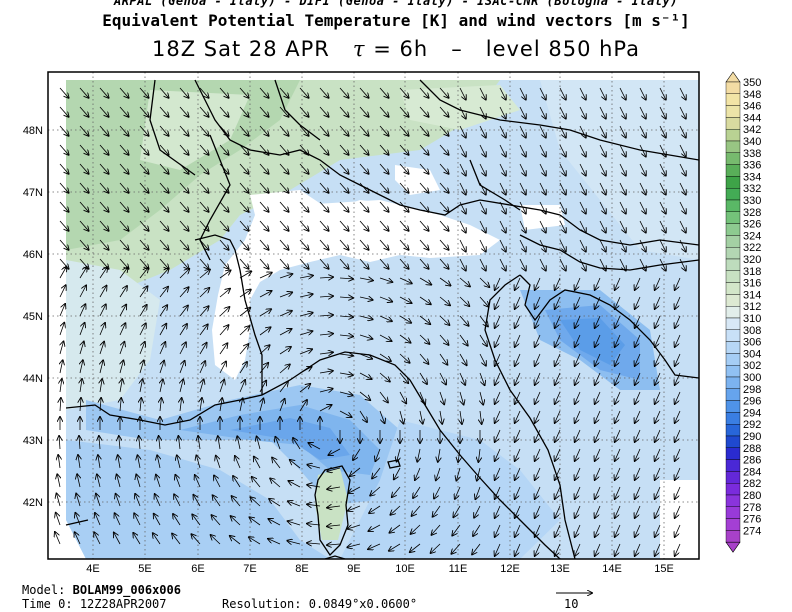 Image resolution: width=792 pixels, height=612 pixels. What do you see at coordinates (752, 154) in the screenshot?
I see `colorbar-label: 338` at bounding box center [752, 154].